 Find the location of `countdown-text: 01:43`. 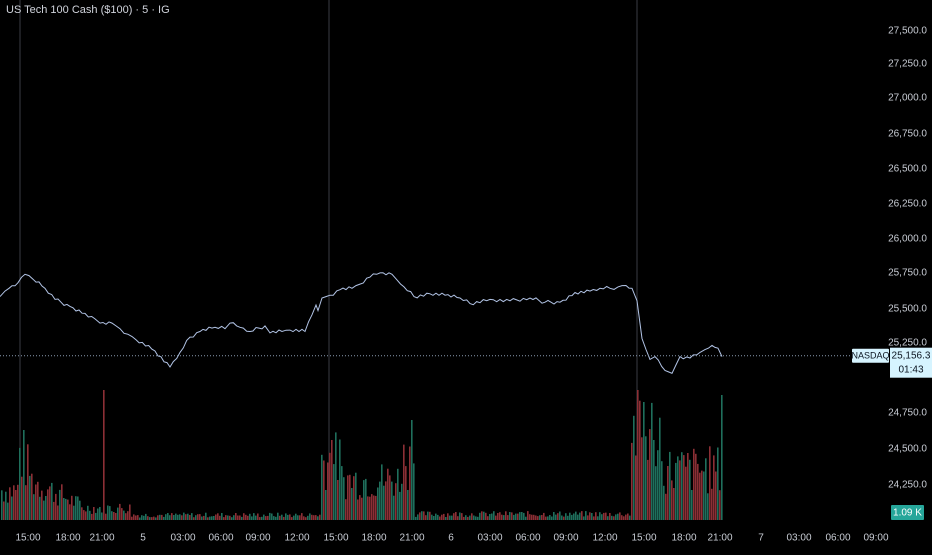

countdown-text: 01:43 is located at coordinates (910, 369).